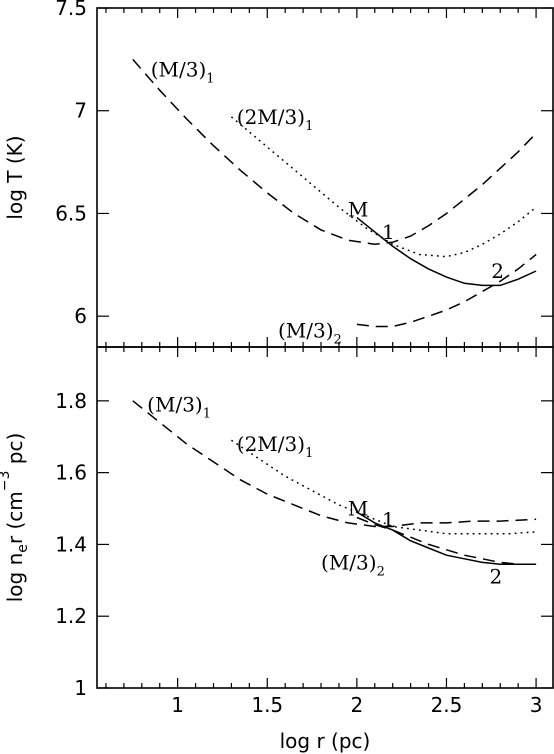 This screenshot has height=754, width=554. I want to click on curve-dotted-bottom, so click(383, 487).